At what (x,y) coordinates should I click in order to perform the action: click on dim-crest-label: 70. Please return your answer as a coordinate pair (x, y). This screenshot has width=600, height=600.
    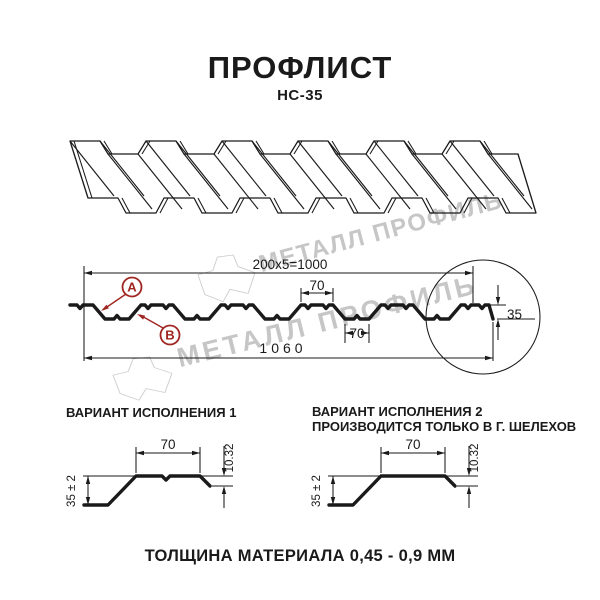
    Looking at the image, I should click on (316, 285).